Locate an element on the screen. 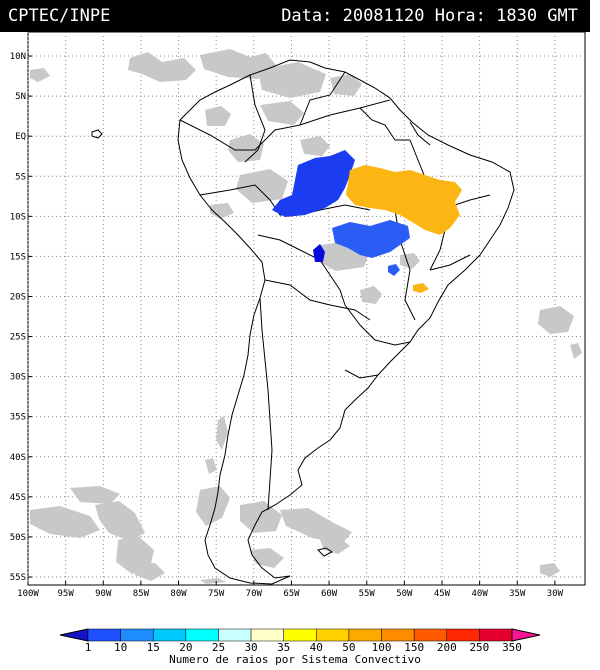 The width and height of the screenshot is (600, 670). colorbar-max-arrow is located at coordinates (526, 635).